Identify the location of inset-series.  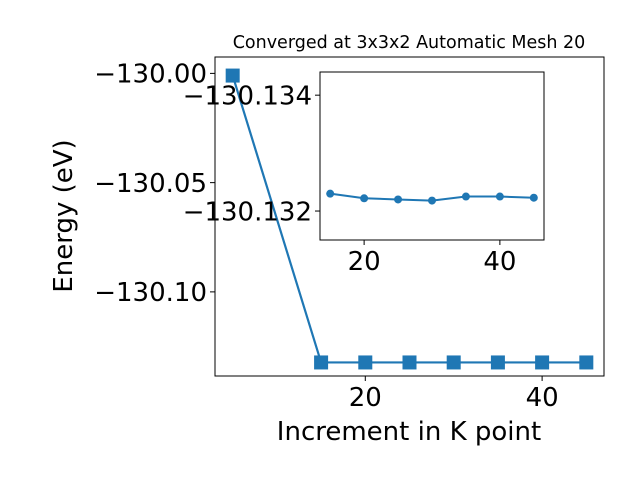
(432, 197).